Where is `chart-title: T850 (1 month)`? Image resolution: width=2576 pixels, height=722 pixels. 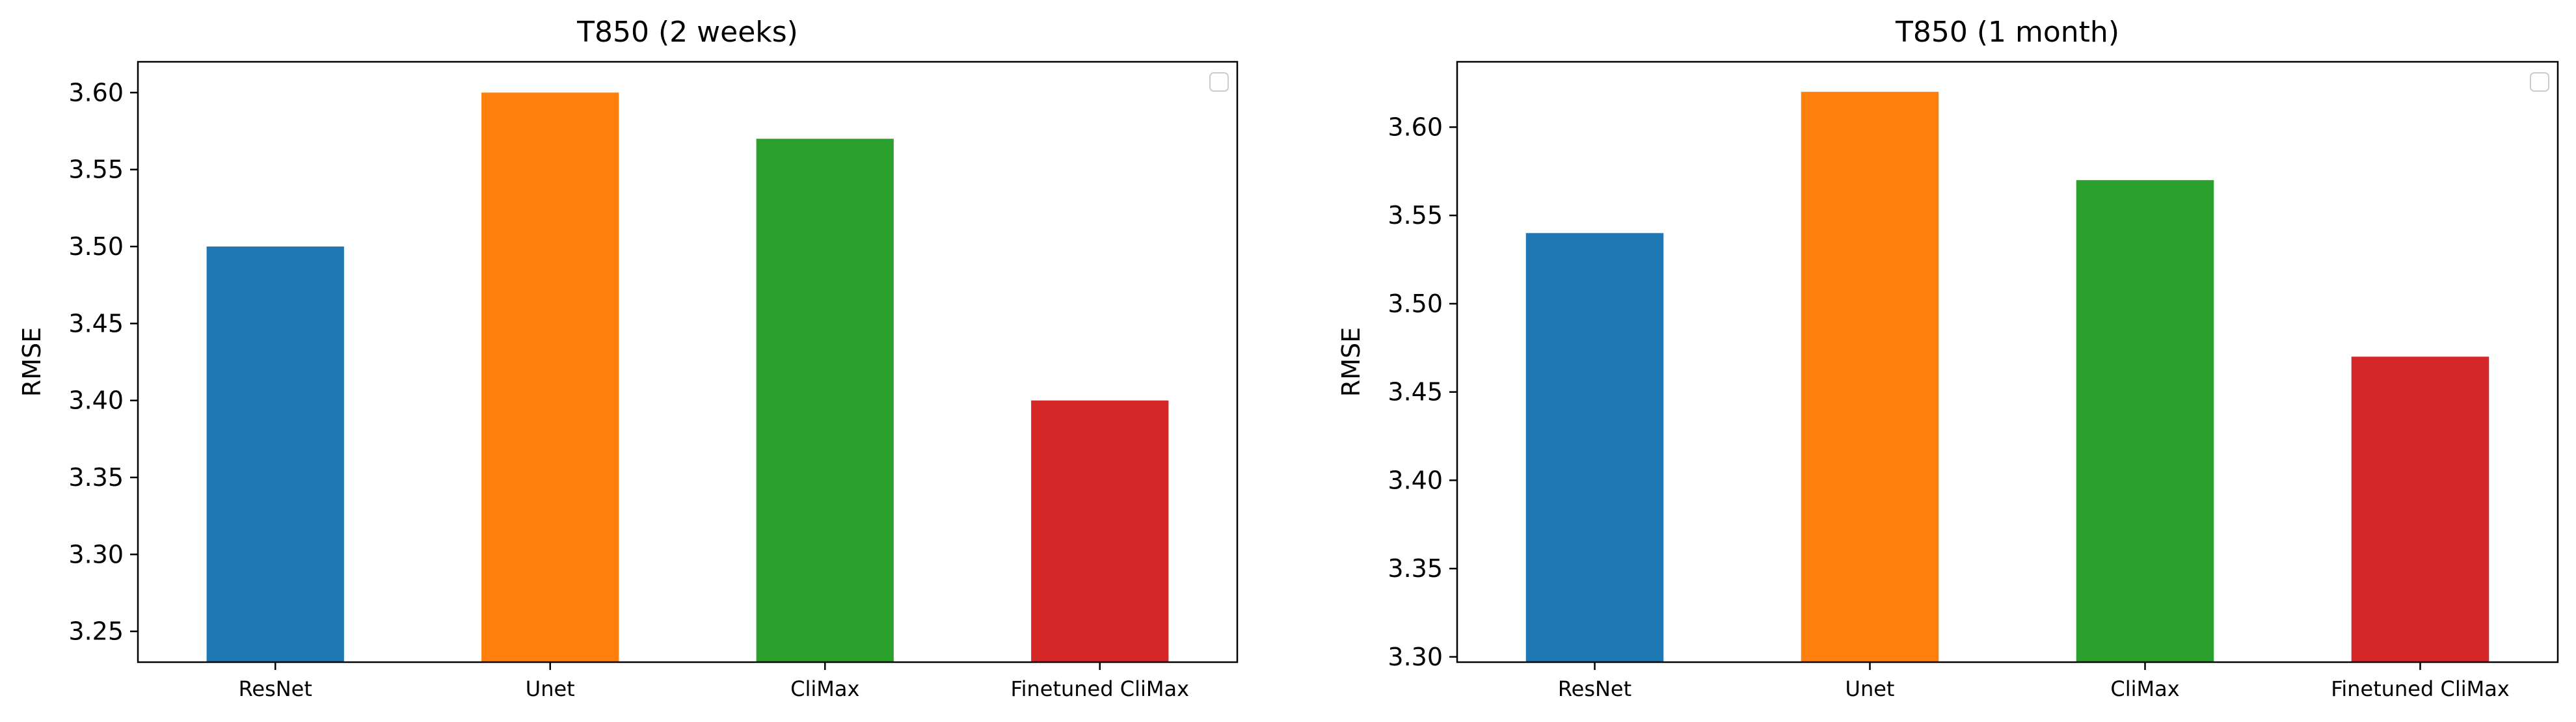 chart-title: T850 (1 month) is located at coordinates (2007, 32).